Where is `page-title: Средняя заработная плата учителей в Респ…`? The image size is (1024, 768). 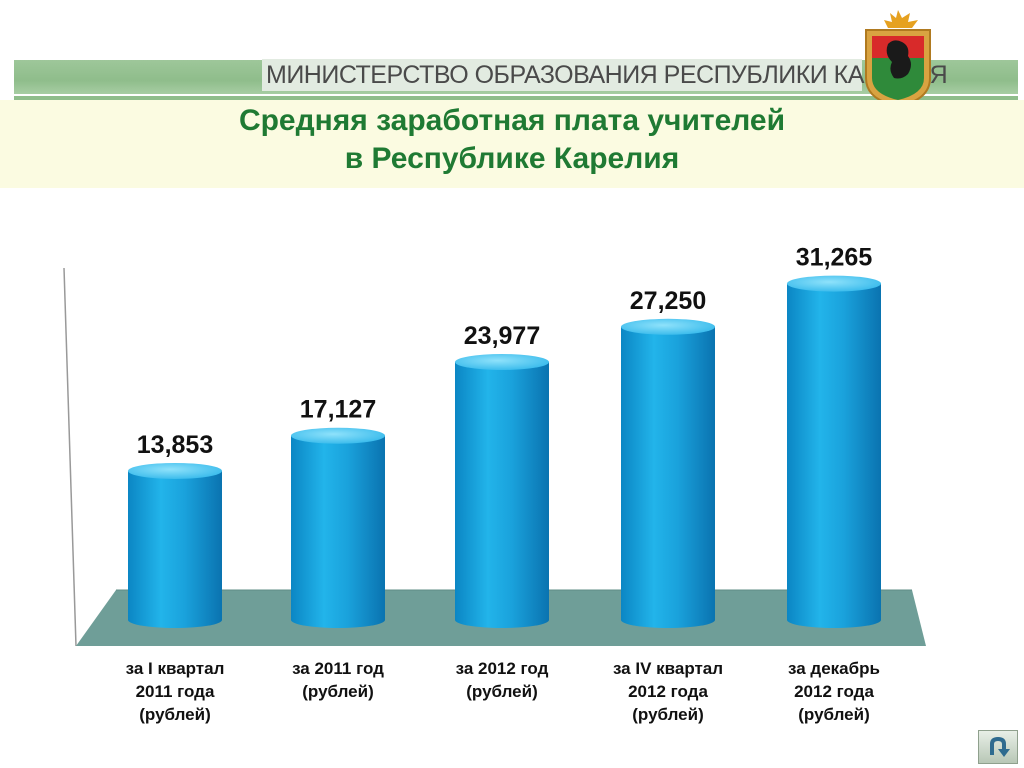 page-title: Средняя заработная плата учителей в Респ… is located at coordinates (512, 140).